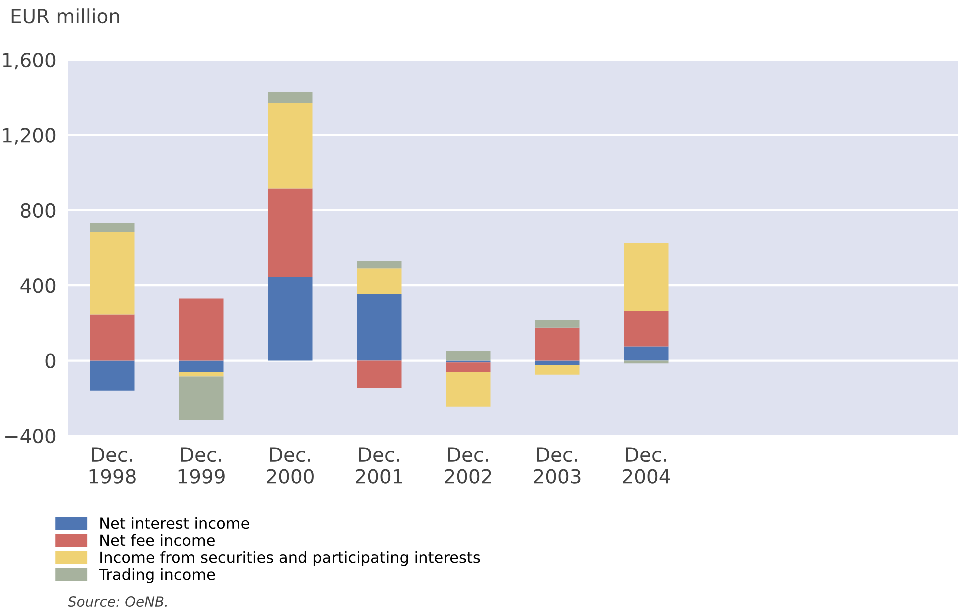  I want to click on x-tick-label: Dec. 2000, so click(290, 466).